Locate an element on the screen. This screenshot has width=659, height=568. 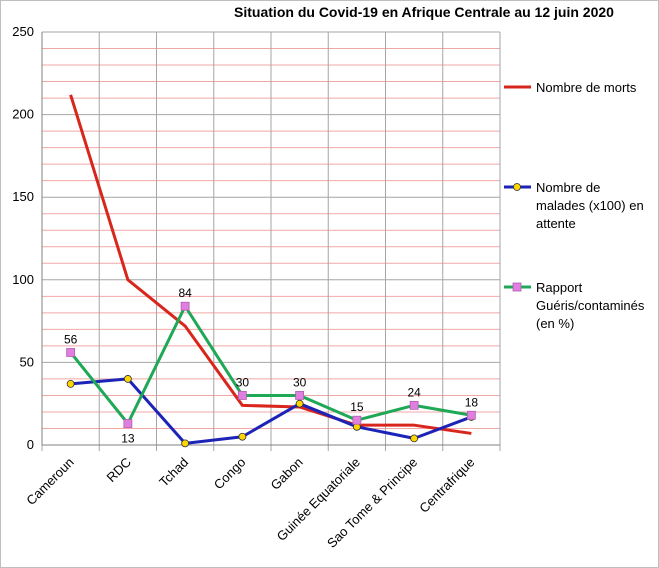
y-tick-label: 100 is located at coordinates (23, 279).